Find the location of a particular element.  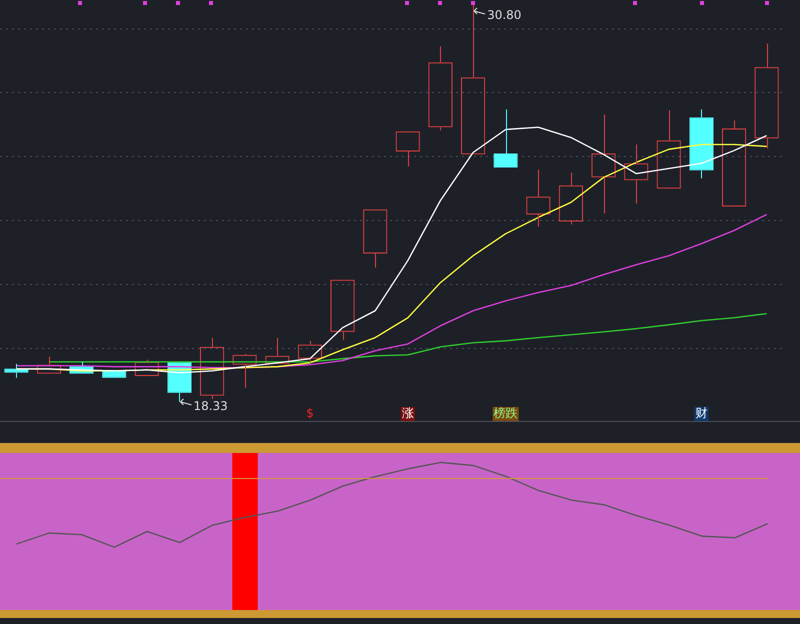

annotation: 涨 is located at coordinates (408, 413).